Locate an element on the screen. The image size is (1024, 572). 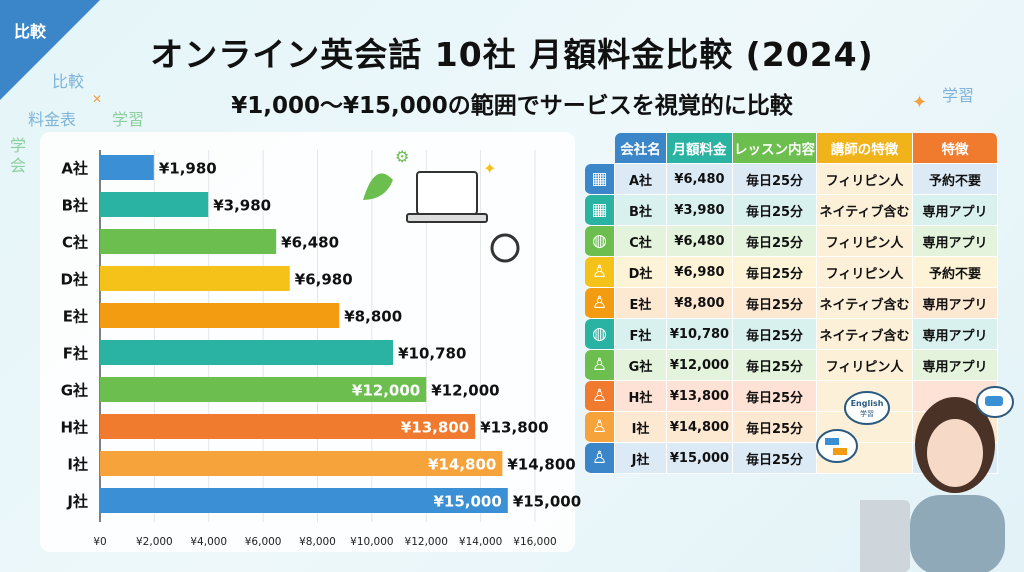
category-label: E社 is located at coordinates (75, 317).